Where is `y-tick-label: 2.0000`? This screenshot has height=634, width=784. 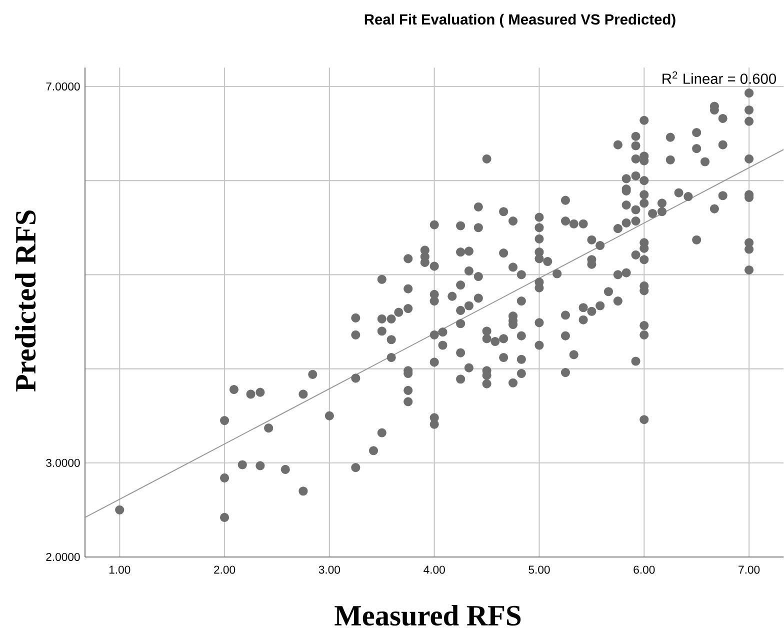 y-tick-label: 2.0000 is located at coordinates (63, 556).